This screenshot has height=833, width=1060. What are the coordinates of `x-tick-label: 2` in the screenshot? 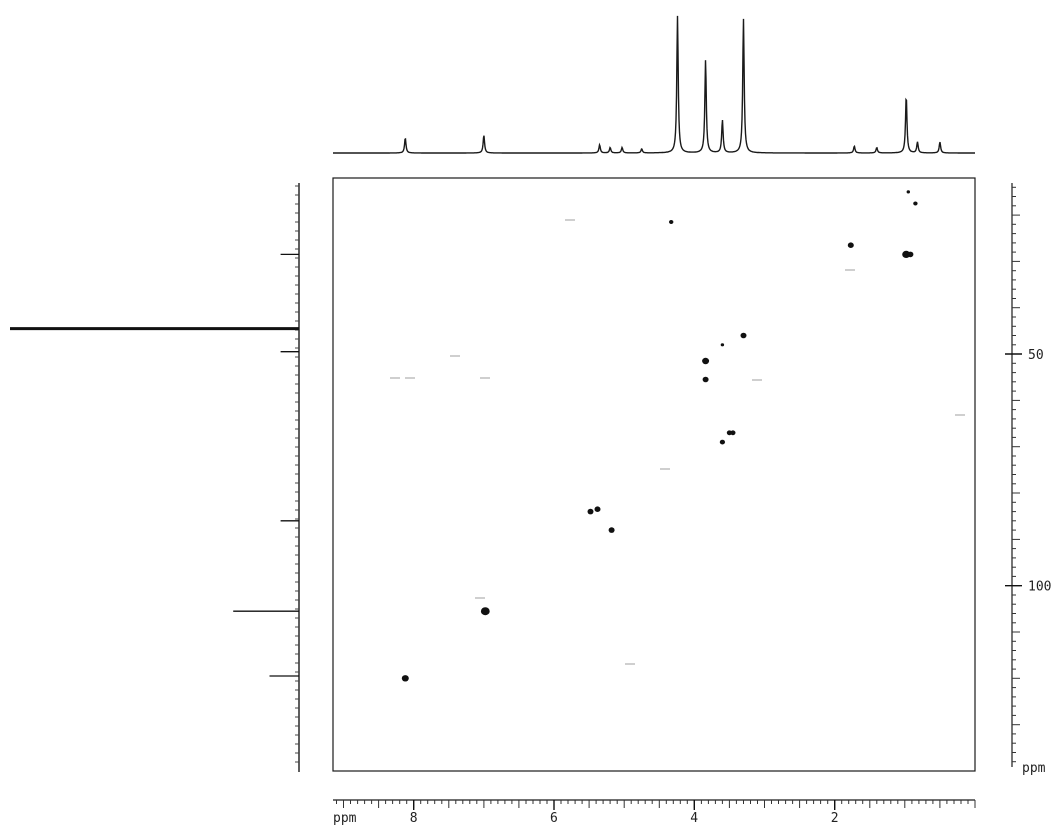 It's located at (835, 818).